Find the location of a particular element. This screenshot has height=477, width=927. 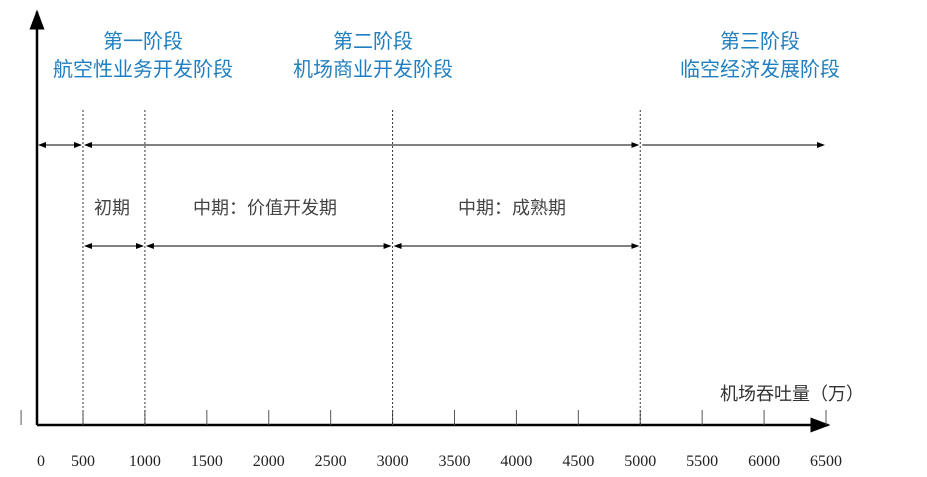

tick-label: 2500 is located at coordinates (330, 461).